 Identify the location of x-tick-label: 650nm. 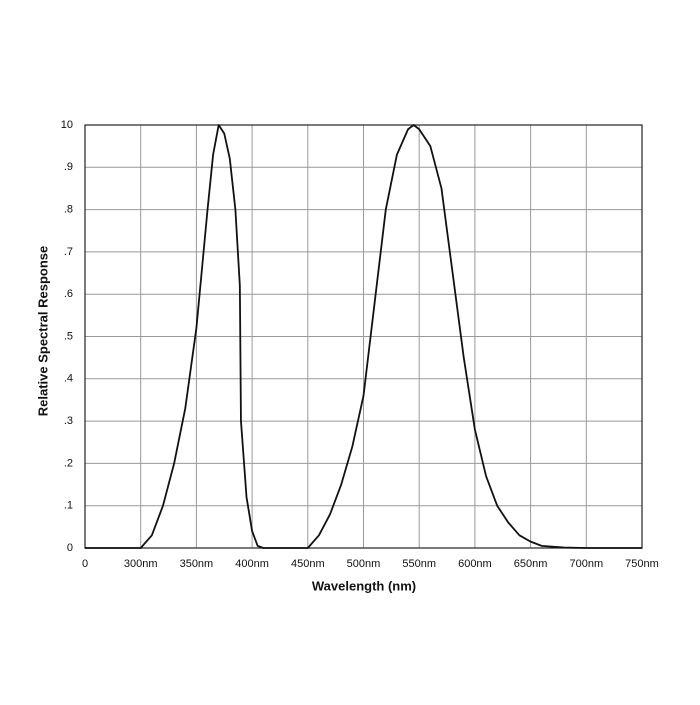
(531, 564).